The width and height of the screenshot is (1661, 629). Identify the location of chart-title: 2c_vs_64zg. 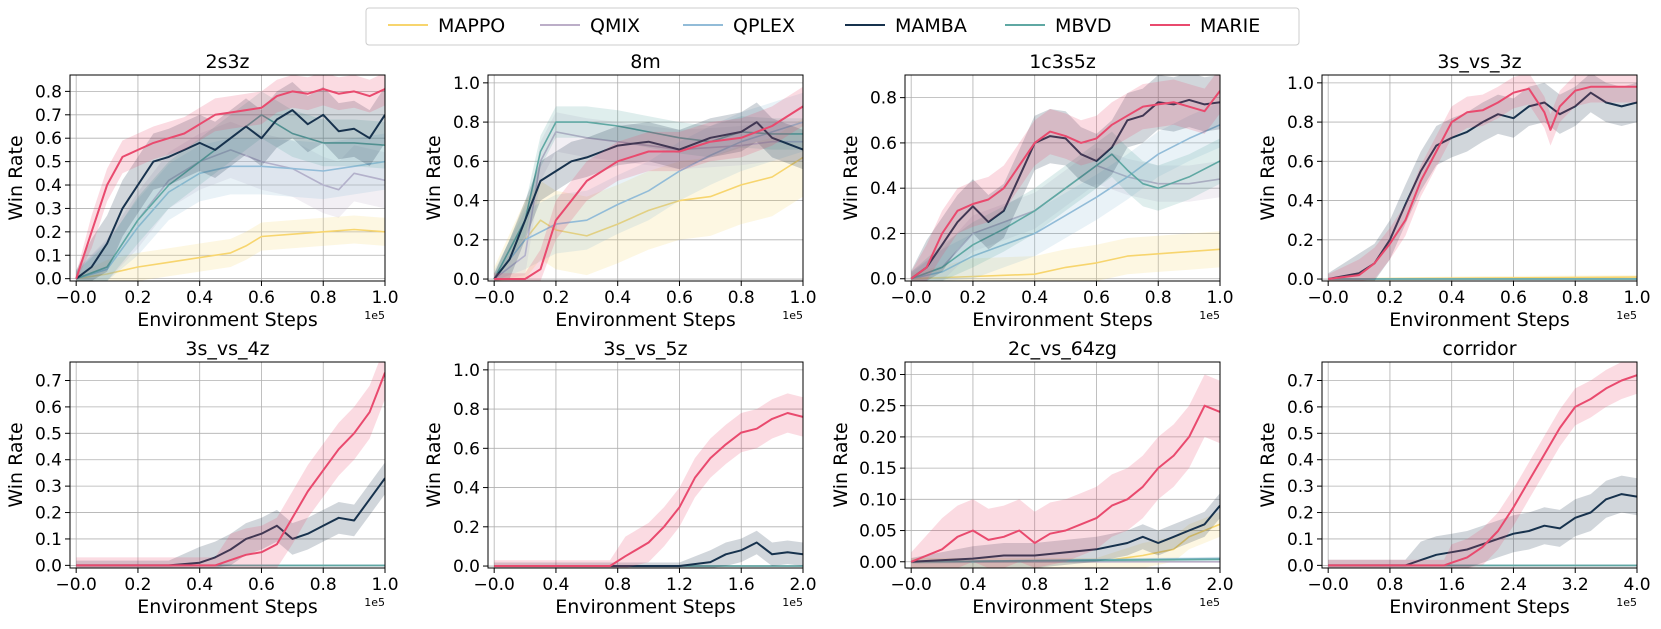
(1062, 349).